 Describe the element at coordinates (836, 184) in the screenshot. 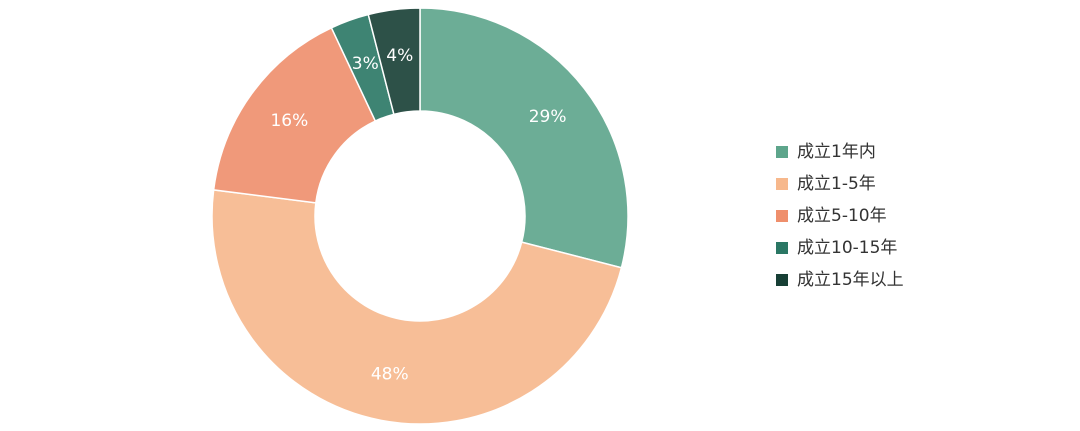

I see `legend-label: 成立1-5年` at that location.